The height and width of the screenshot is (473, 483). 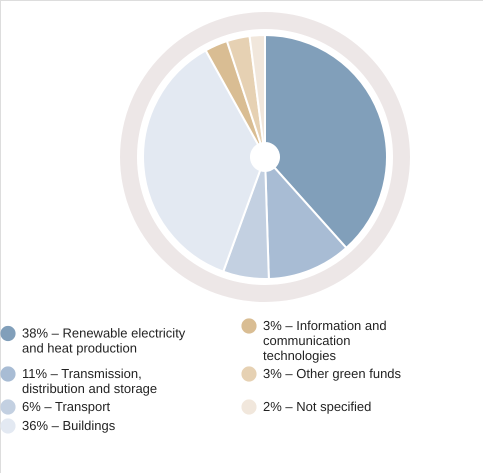 What do you see at coordinates (66, 406) in the screenshot?
I see `legend-label: 6% – Transport` at bounding box center [66, 406].